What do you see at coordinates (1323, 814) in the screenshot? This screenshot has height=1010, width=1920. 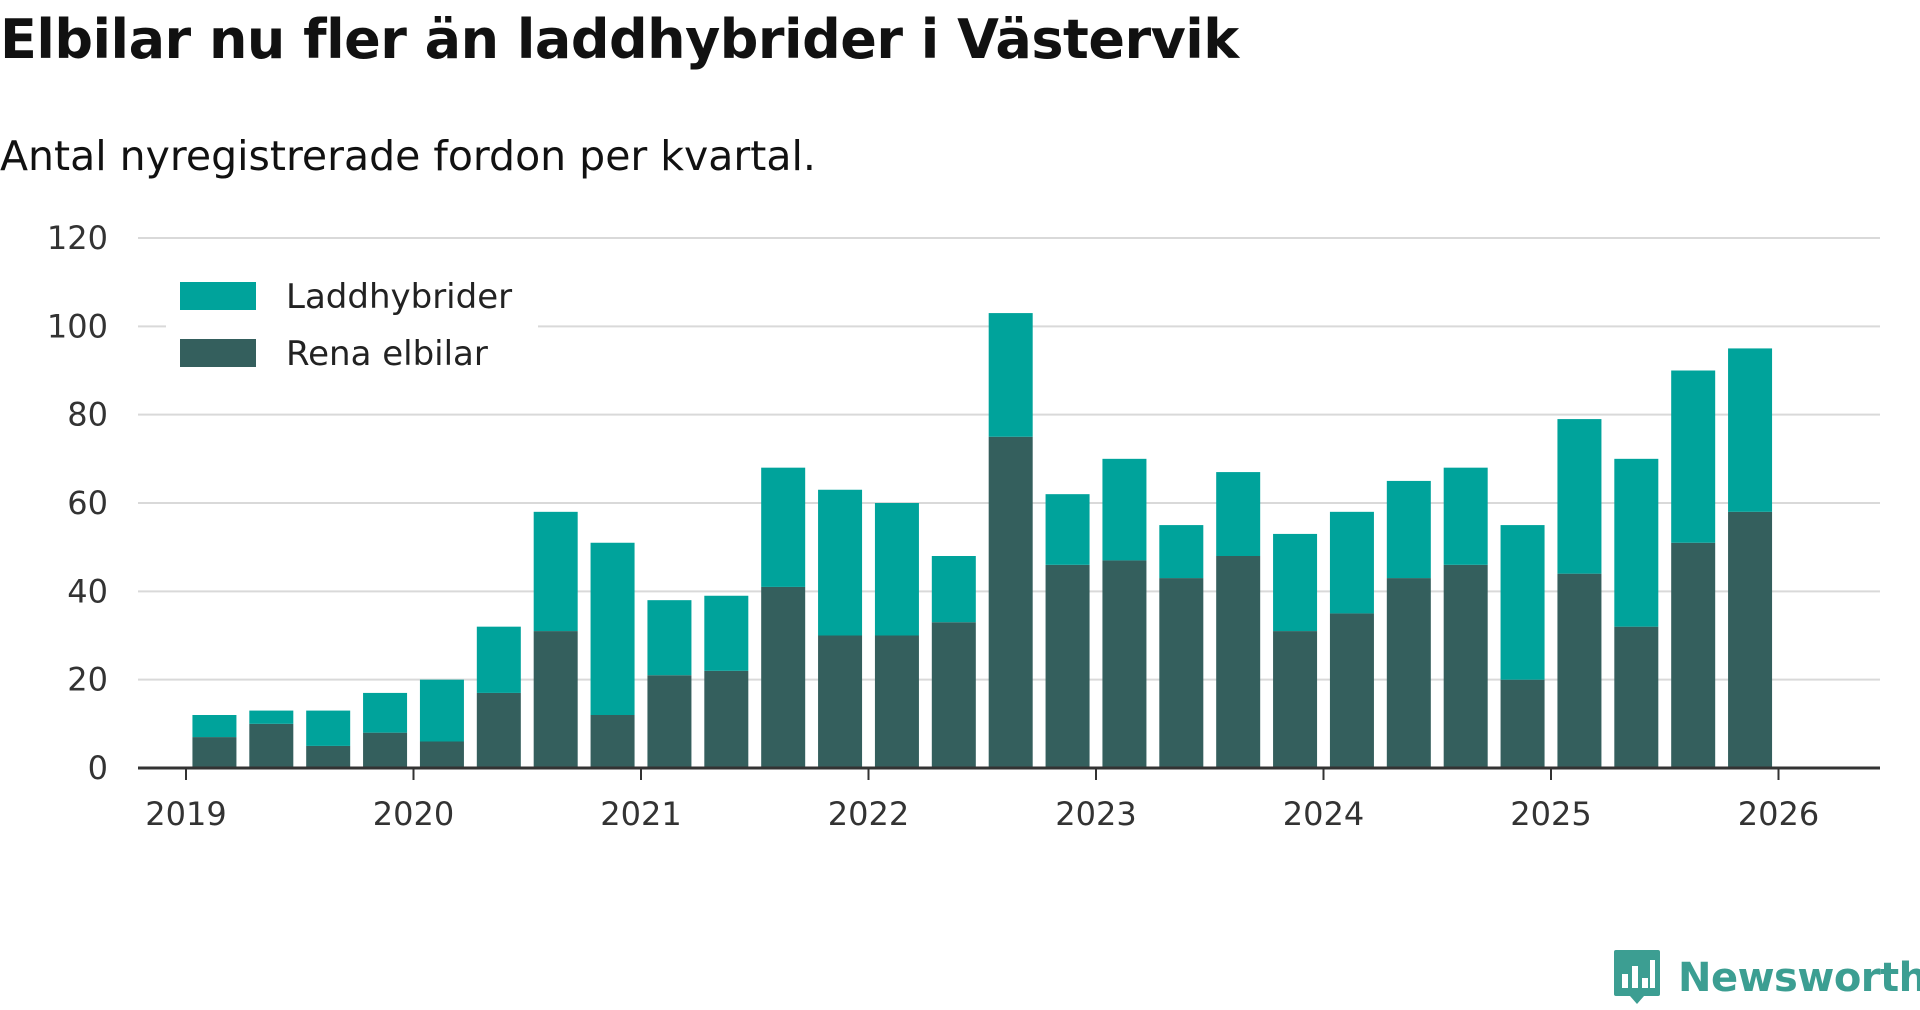 I see `x-tick-label: 2024` at bounding box center [1323, 814].